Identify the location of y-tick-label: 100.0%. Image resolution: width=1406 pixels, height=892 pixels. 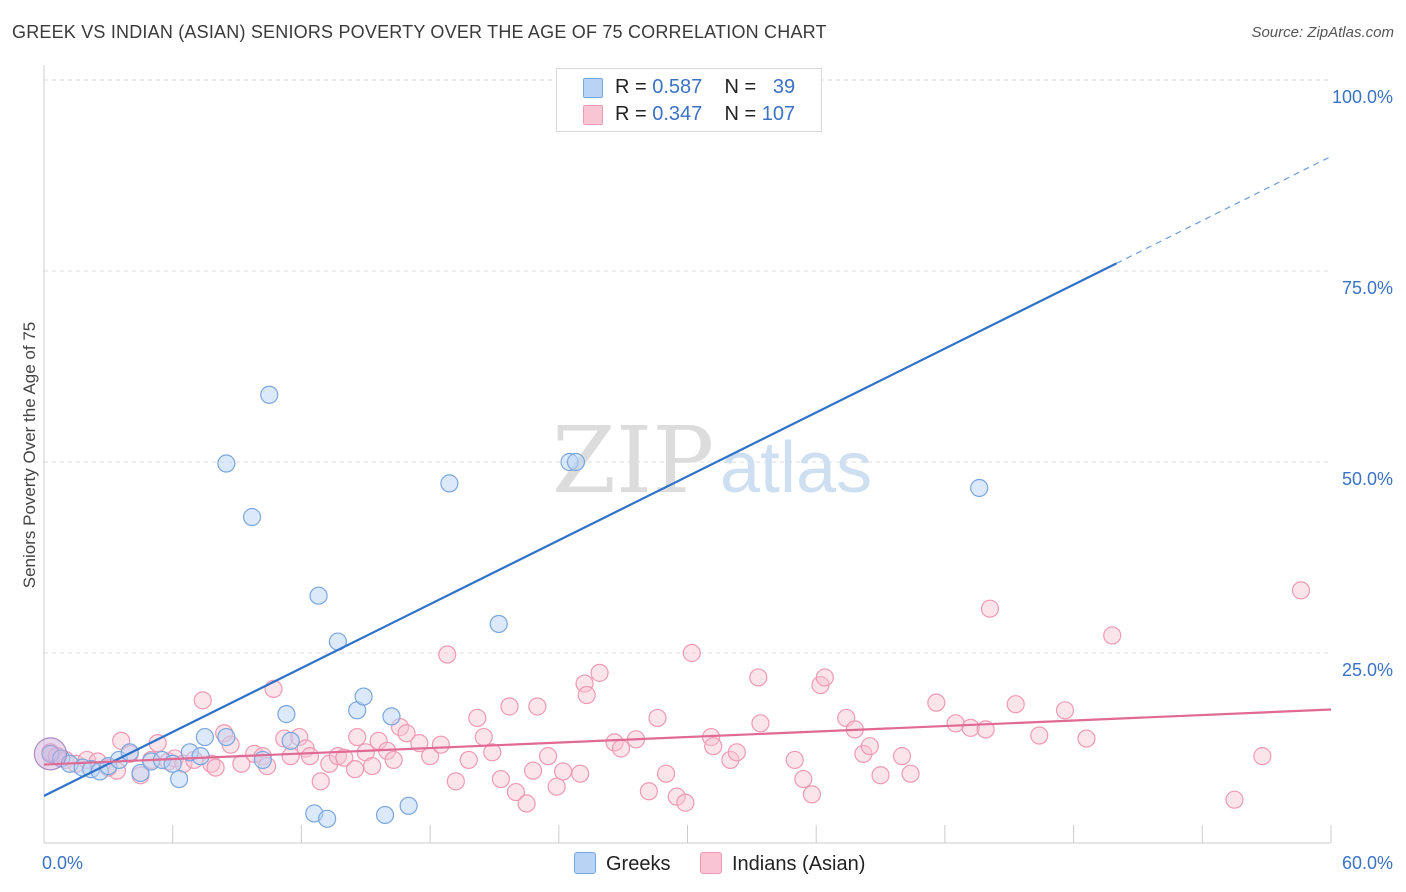
(1362, 97).